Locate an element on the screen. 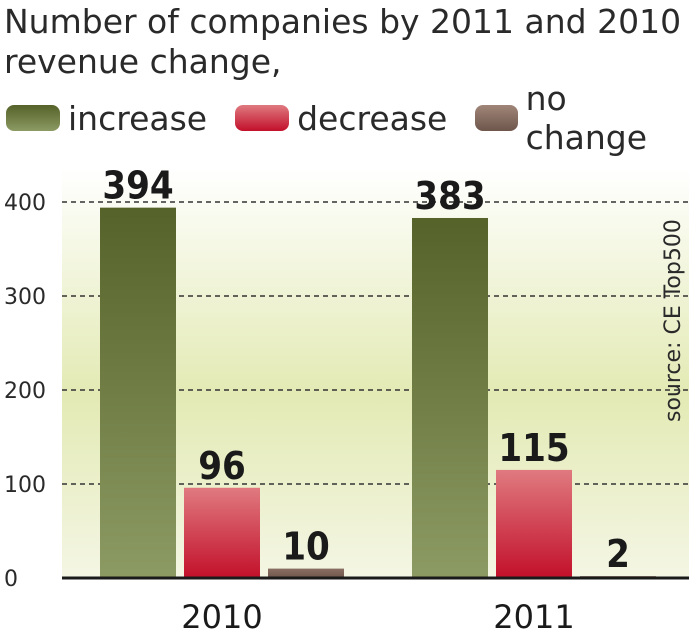  legend-swatch-increase is located at coordinates (33, 118).